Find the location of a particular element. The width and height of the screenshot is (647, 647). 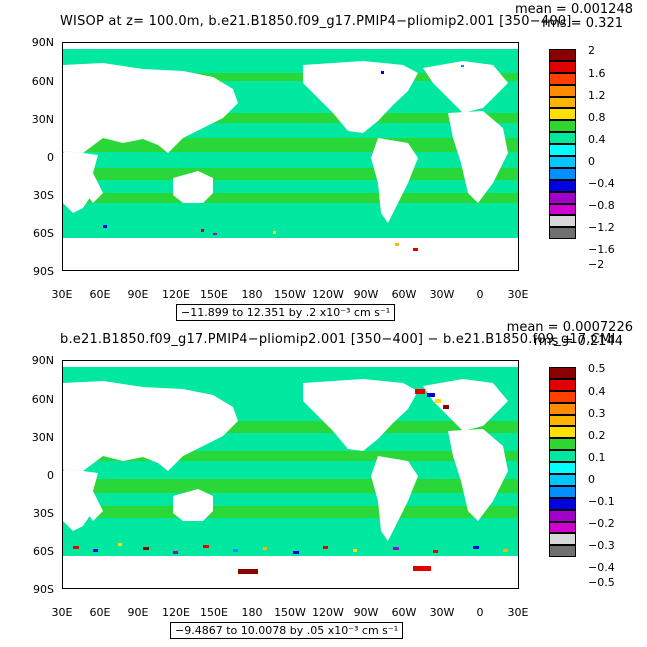

lat-label: 90S is located at coordinates (43, 589).